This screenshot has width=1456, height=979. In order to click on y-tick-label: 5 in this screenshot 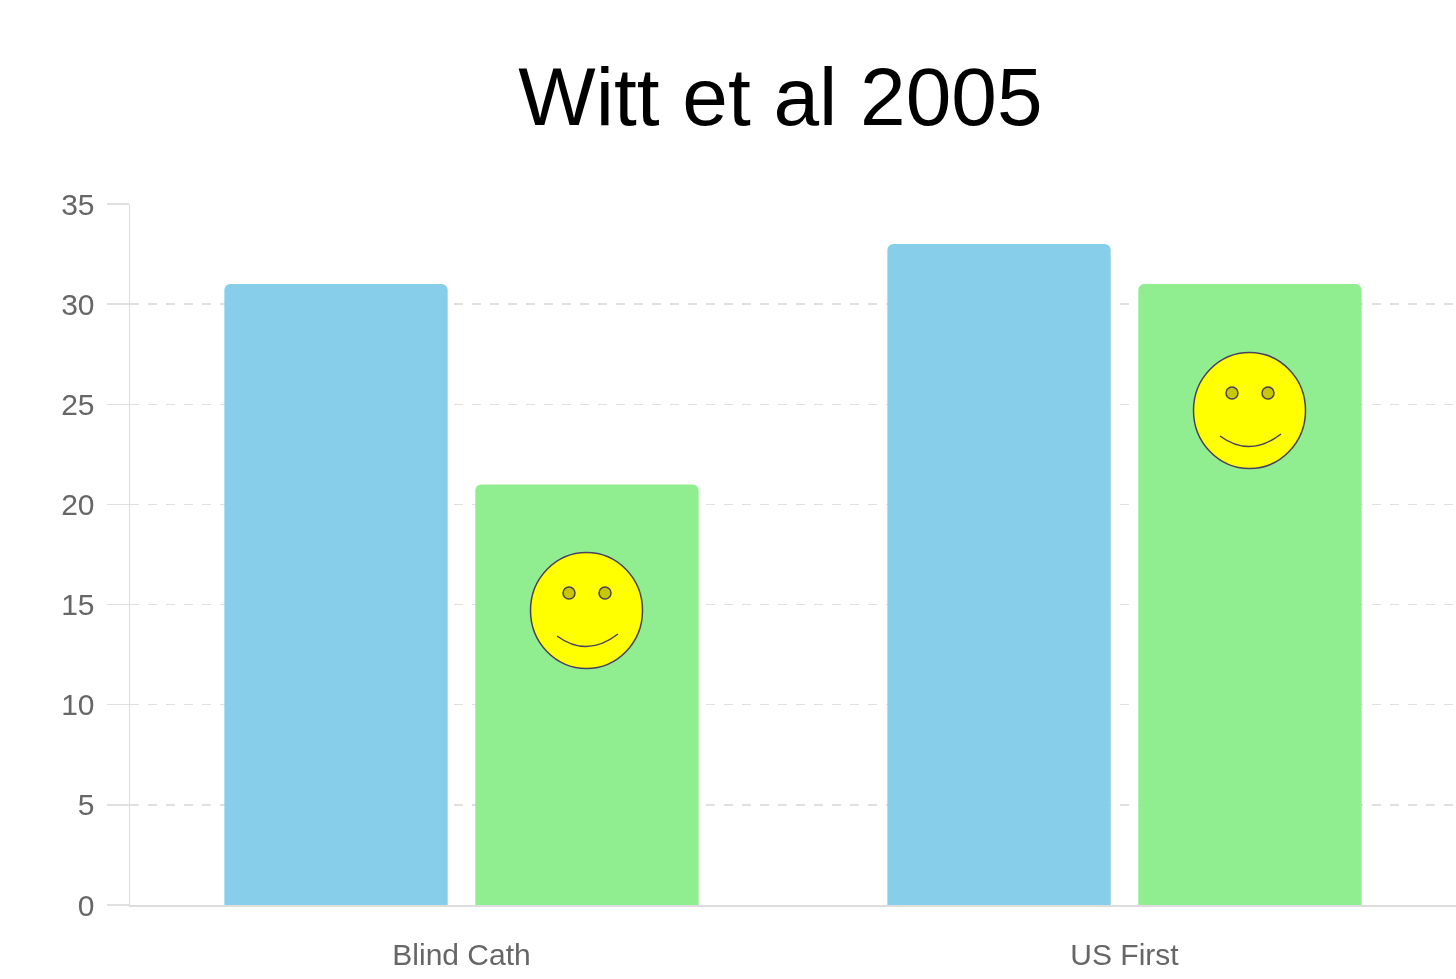, I will do `click(86, 805)`.